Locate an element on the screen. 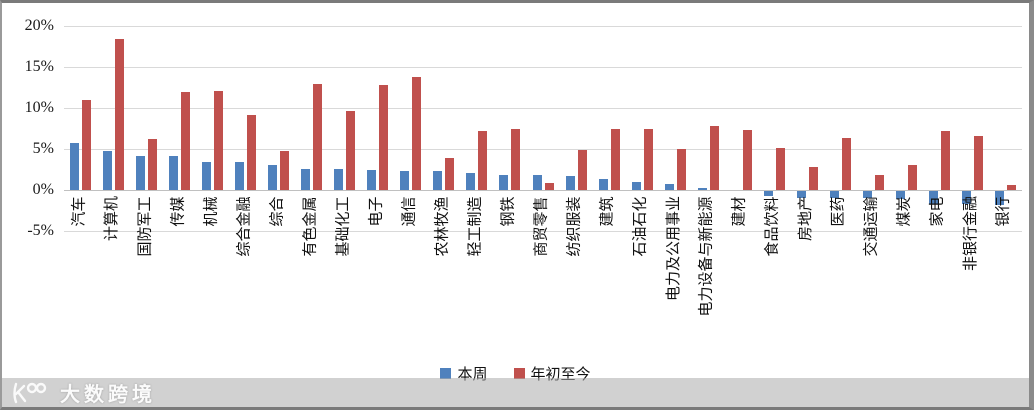 The width and height of the screenshot is (1034, 410). x-axis-category-label: 电力设备与新能源 is located at coordinates (706, 256).